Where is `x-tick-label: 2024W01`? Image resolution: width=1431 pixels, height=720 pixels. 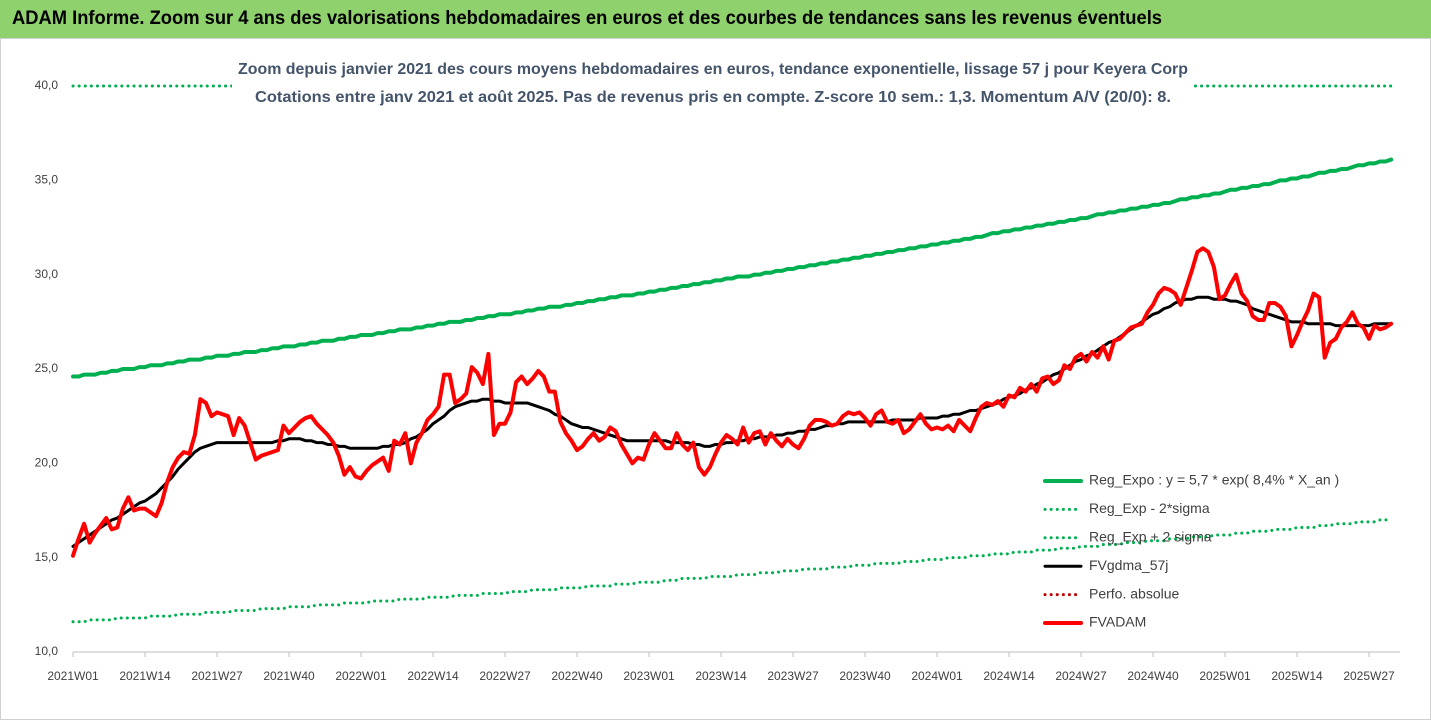 x-tick-label: 2024W01 is located at coordinates (937, 676).